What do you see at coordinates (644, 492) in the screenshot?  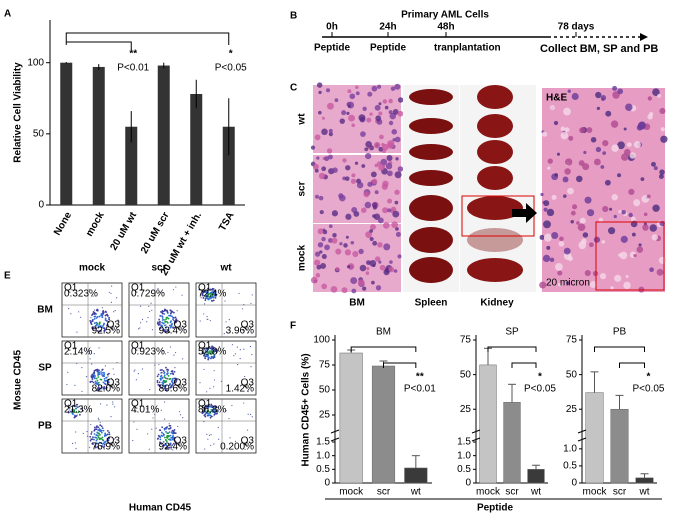 I see `x-tick-label: wt` at bounding box center [644, 492].